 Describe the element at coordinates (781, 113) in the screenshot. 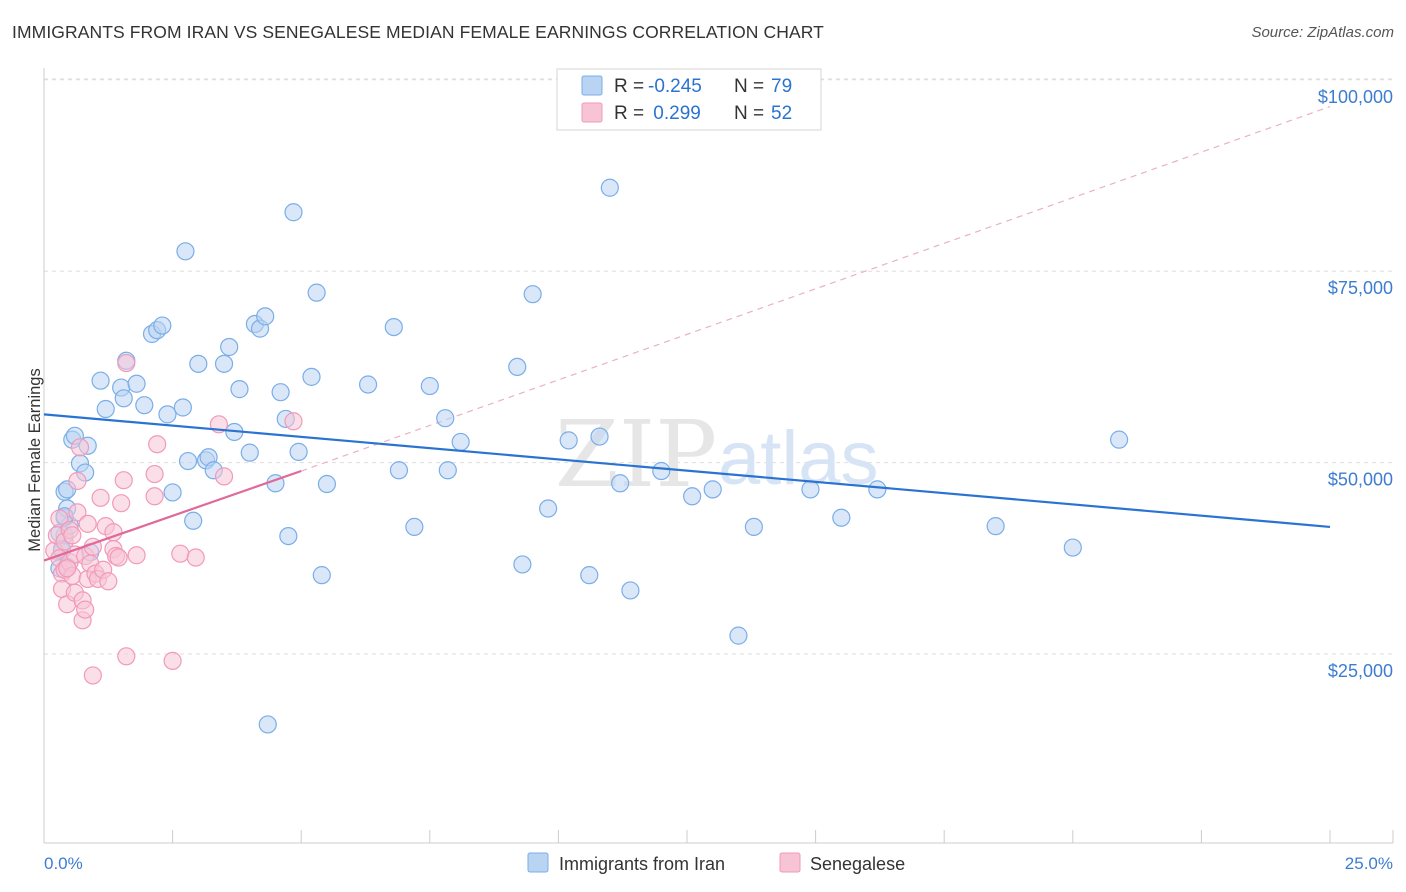

I see `legend-n-value-senegalese: 52` at that location.